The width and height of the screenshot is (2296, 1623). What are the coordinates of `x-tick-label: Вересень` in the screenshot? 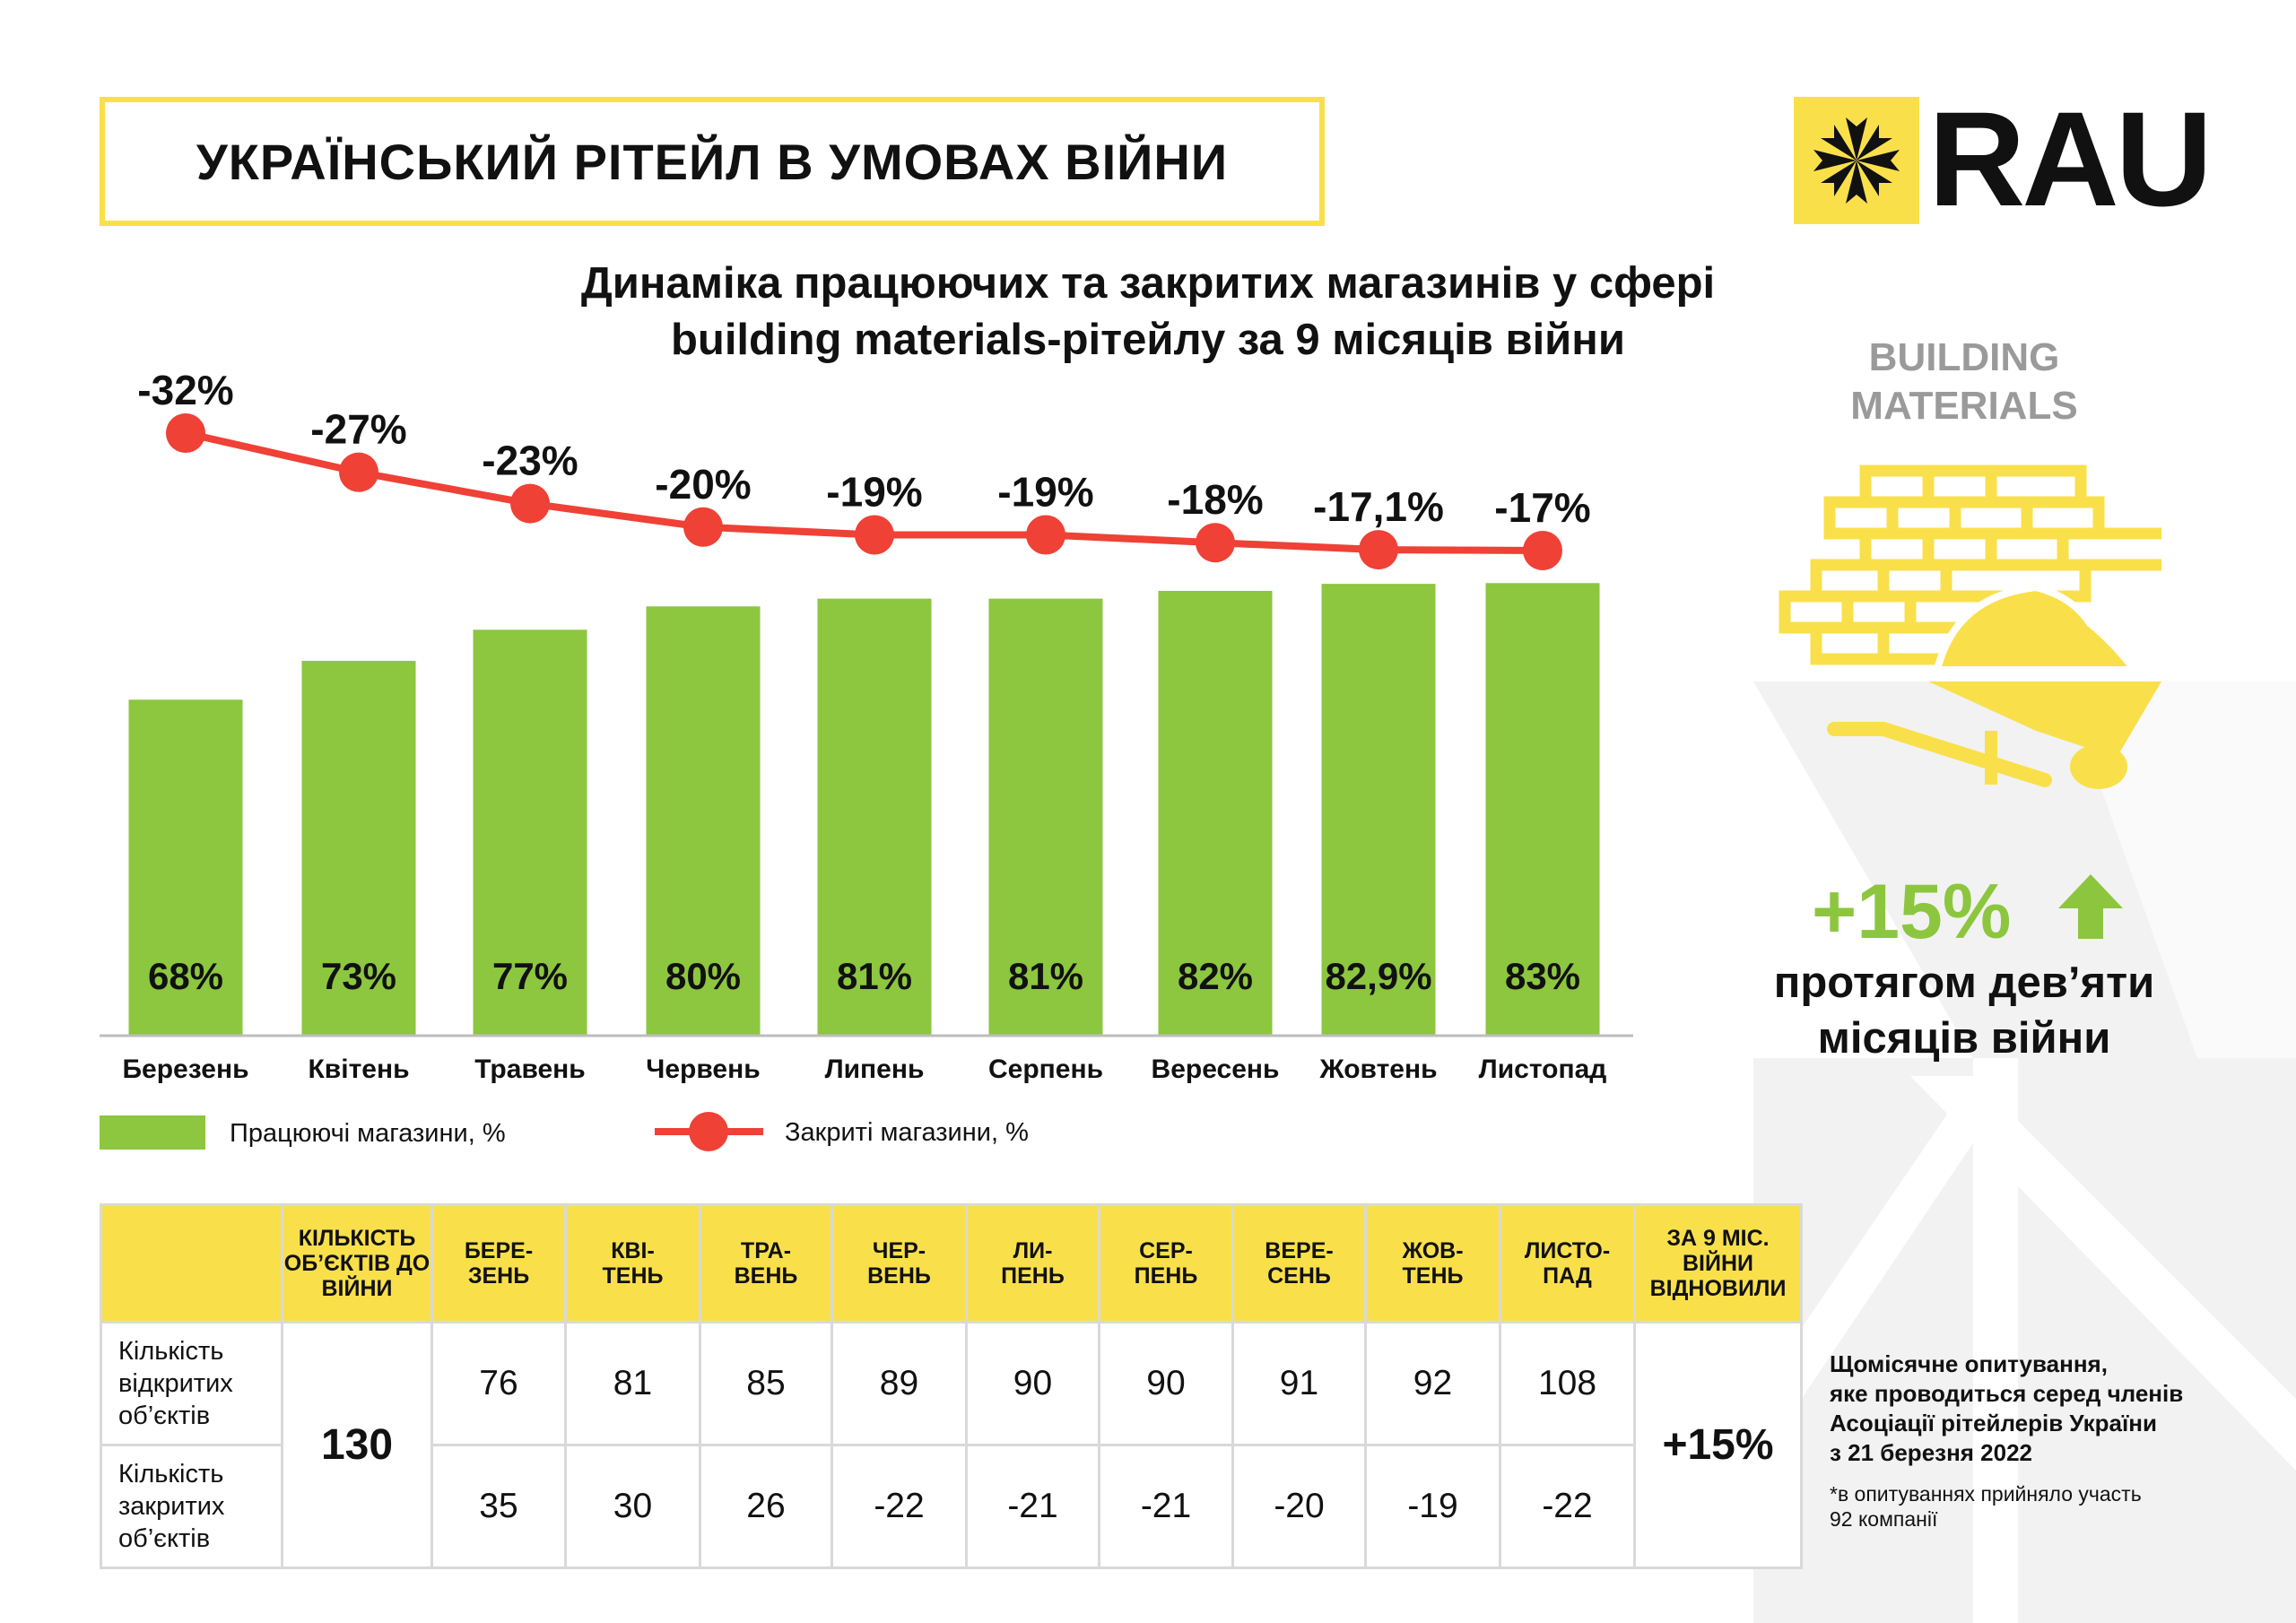 It's located at (1216, 1069).